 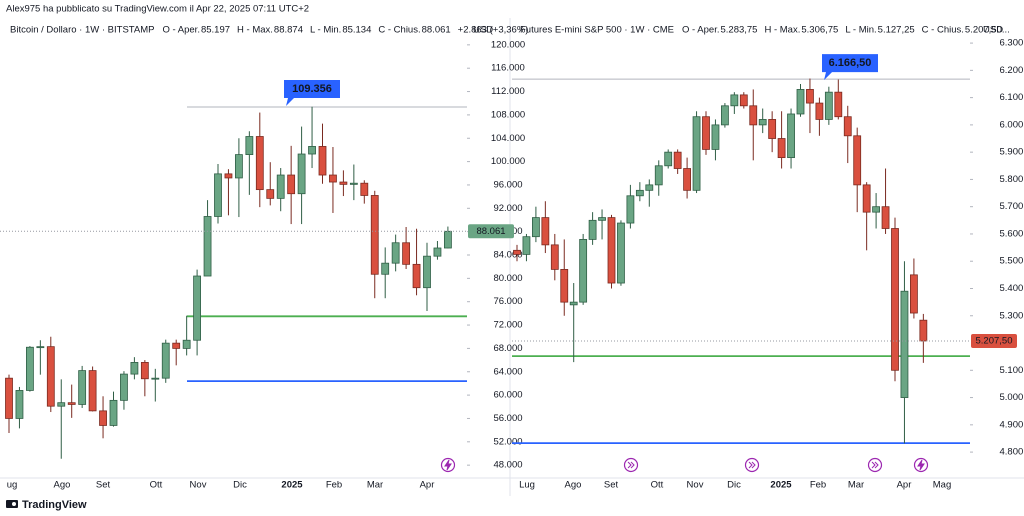 I want to click on y-tick-label: 5.000,00, so click(x=1012, y=397).